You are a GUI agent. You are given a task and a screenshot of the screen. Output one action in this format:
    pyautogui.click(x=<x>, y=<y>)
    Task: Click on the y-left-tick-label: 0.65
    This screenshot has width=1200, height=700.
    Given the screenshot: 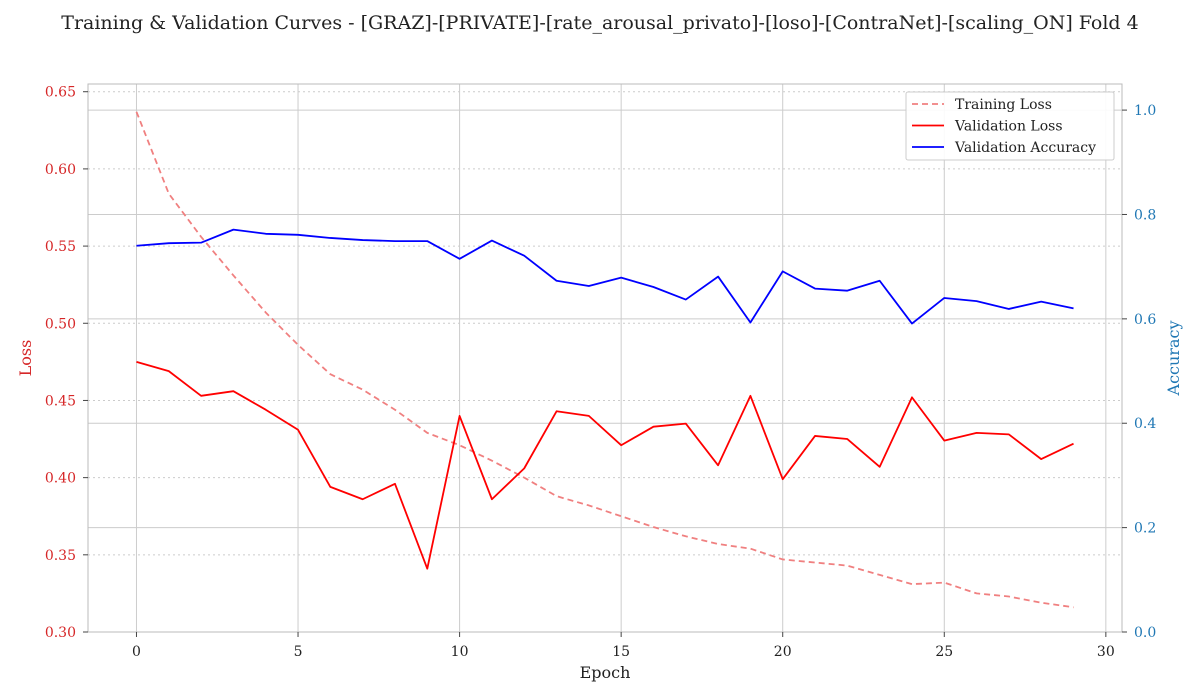 What is the action you would take?
    pyautogui.click(x=60, y=93)
    